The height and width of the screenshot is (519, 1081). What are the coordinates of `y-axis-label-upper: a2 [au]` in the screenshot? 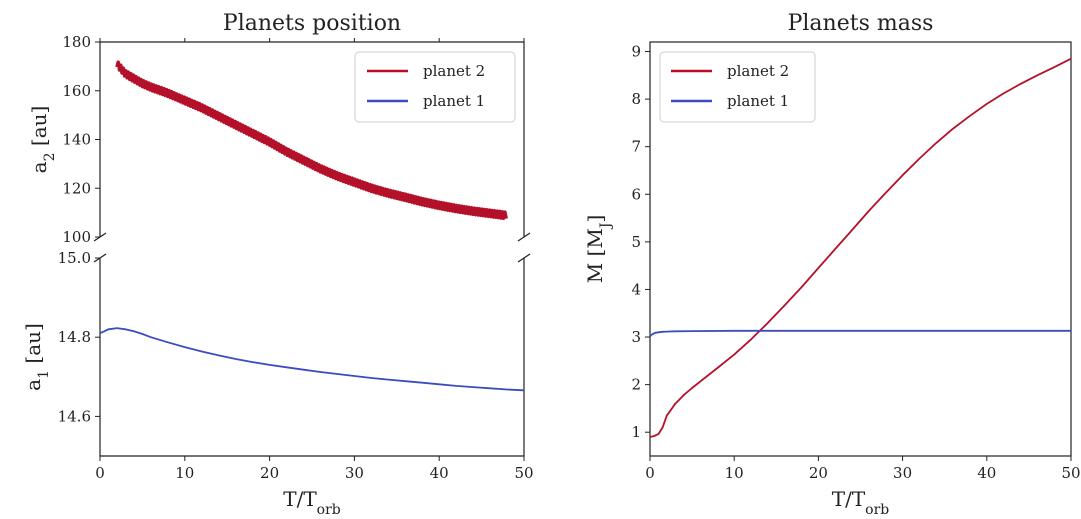 It's located at (42, 140).